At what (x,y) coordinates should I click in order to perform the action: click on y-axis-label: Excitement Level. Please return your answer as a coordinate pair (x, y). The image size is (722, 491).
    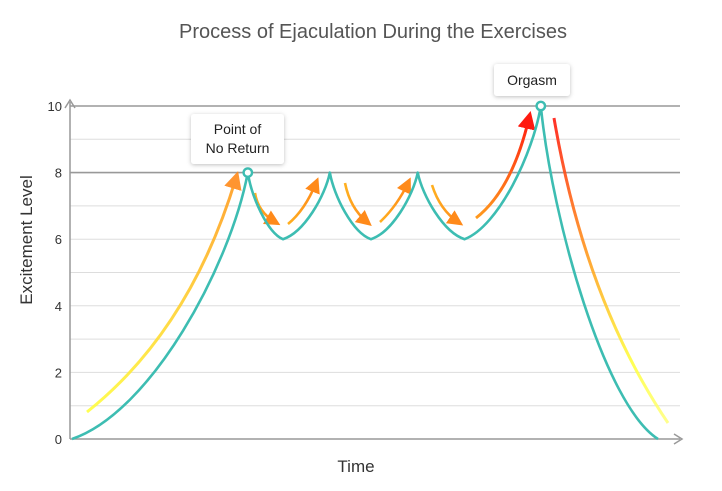
    Looking at the image, I should click on (26, 239).